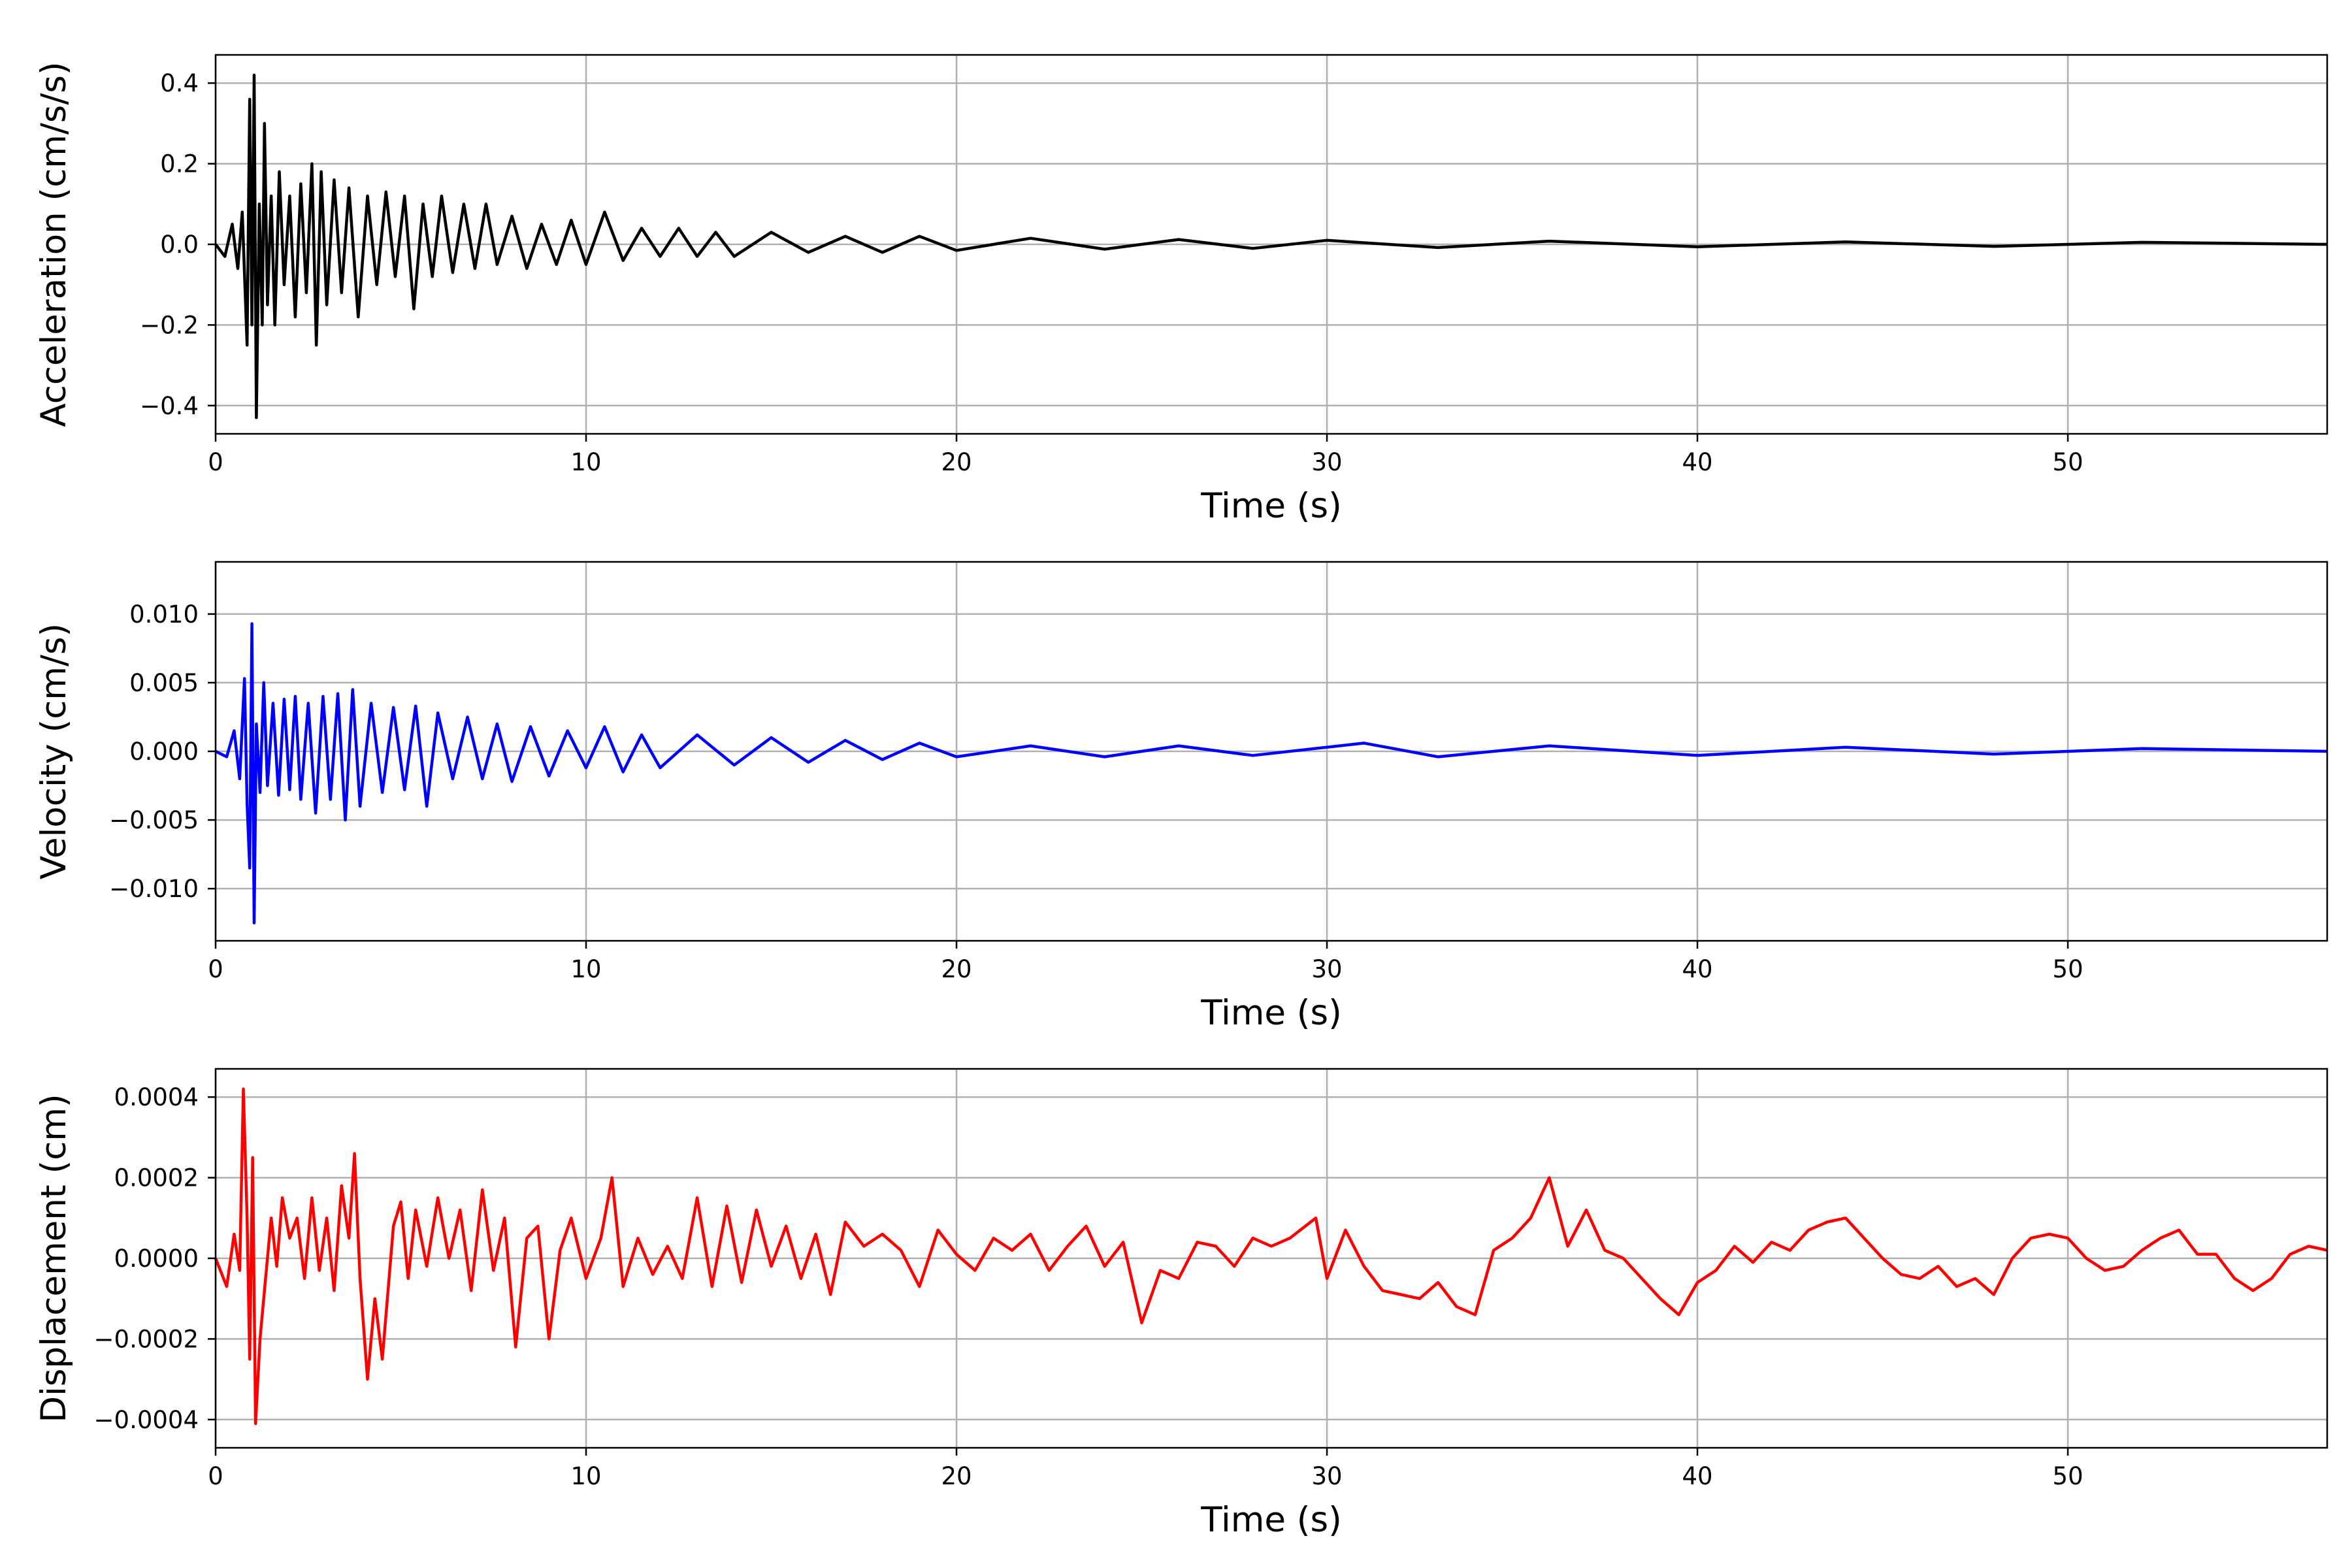 The image size is (2352, 1568). What do you see at coordinates (169, 406) in the screenshot?
I see `y-tick-label: −0.4` at bounding box center [169, 406].